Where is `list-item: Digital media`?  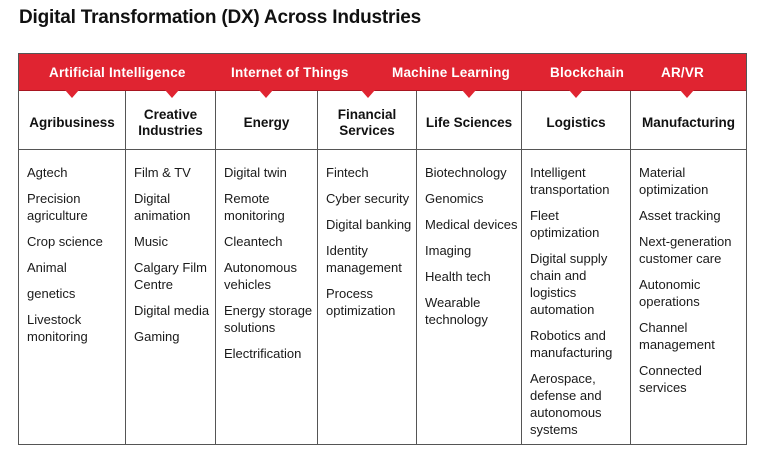 list-item: Digital media is located at coordinates (172, 310).